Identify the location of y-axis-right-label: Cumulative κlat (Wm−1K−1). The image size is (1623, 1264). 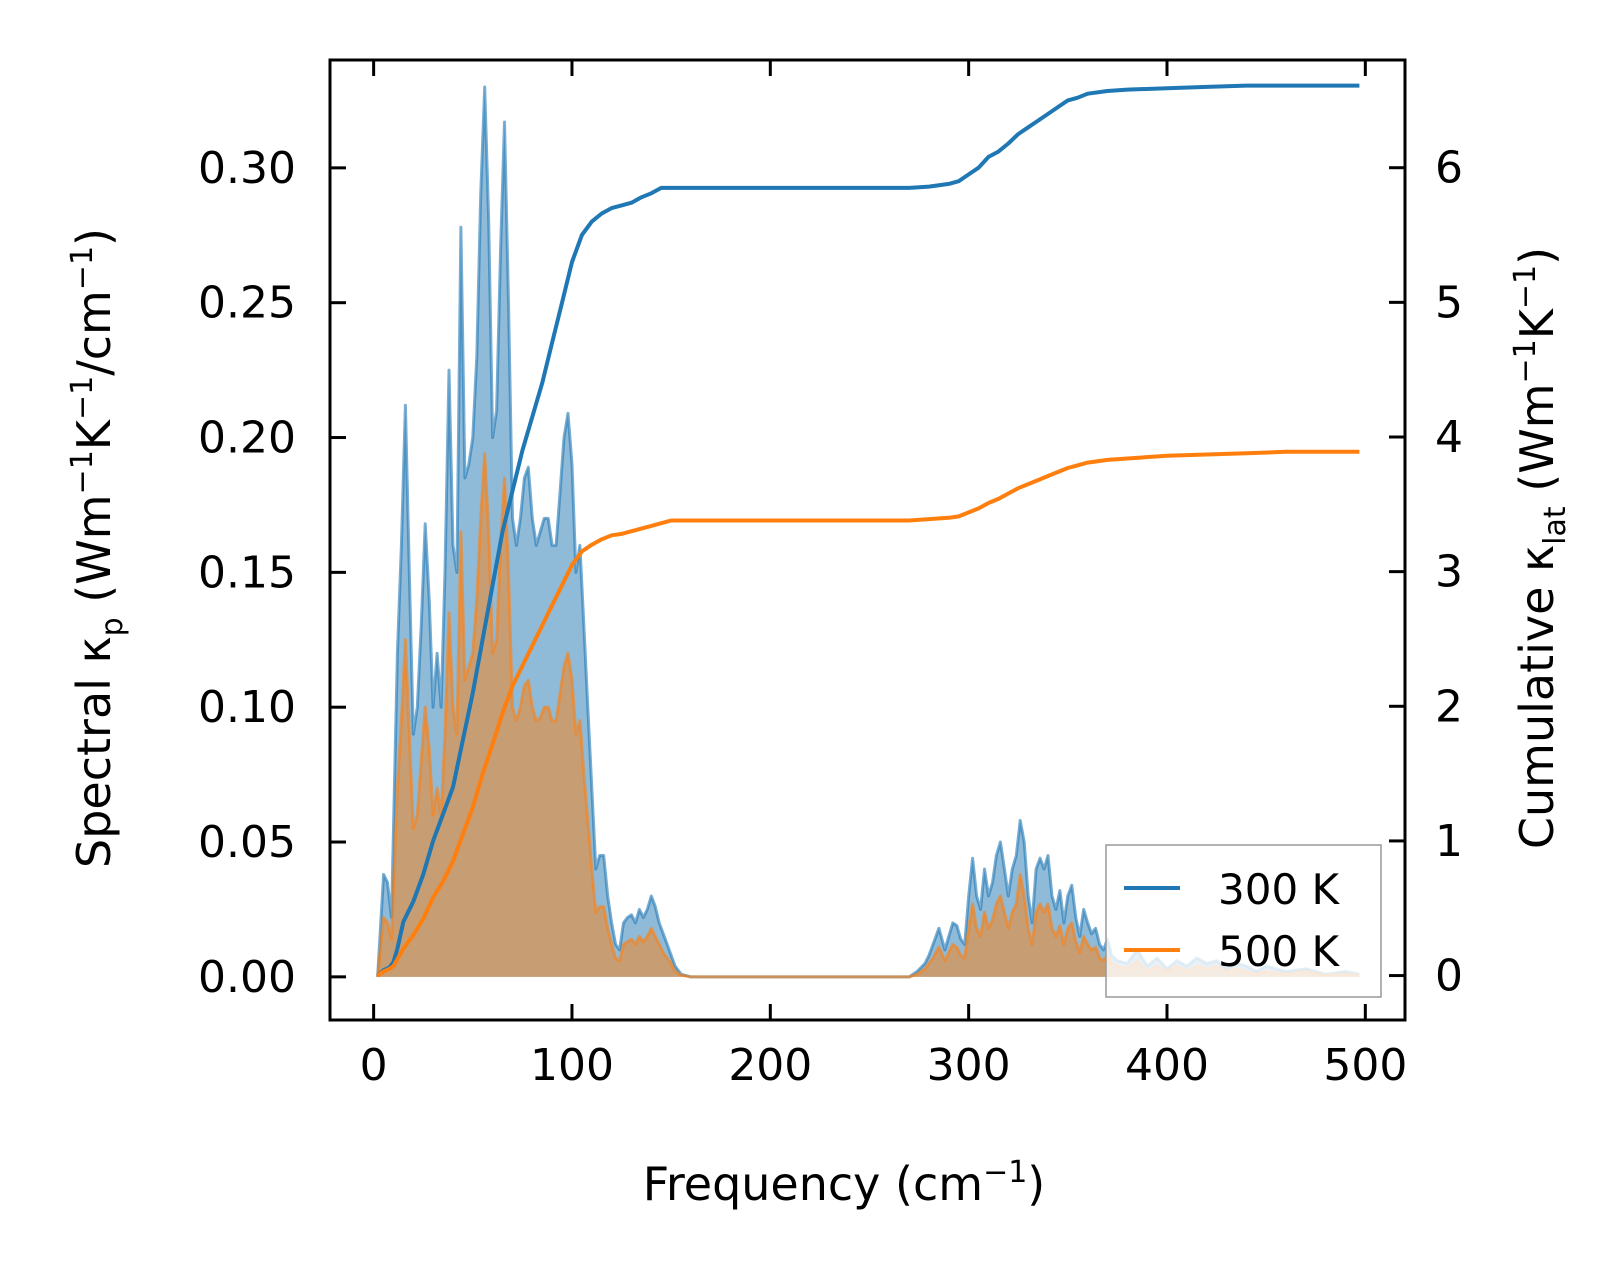
(1540, 548).